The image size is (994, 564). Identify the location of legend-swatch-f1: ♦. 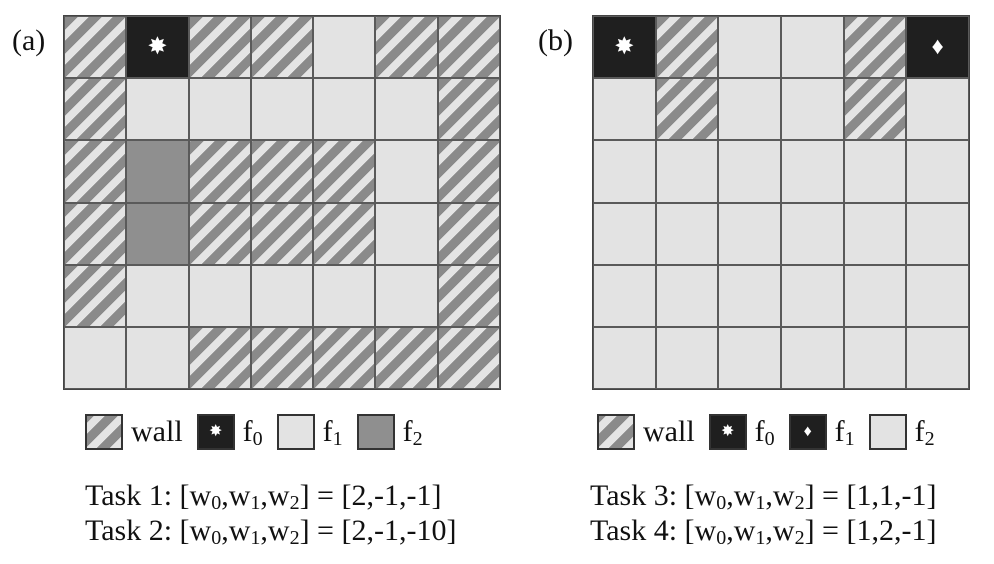
(807, 432).